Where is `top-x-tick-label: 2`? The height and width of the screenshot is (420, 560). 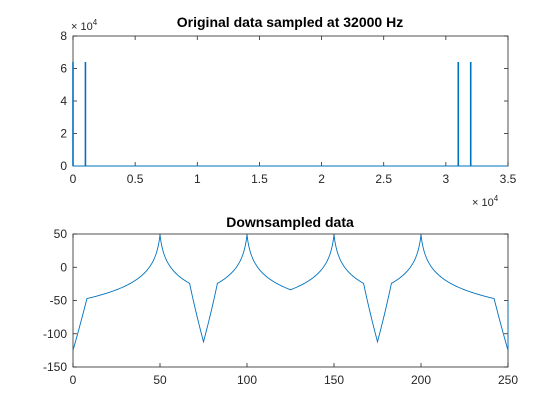
top-x-tick-label: 2 is located at coordinates (321, 179).